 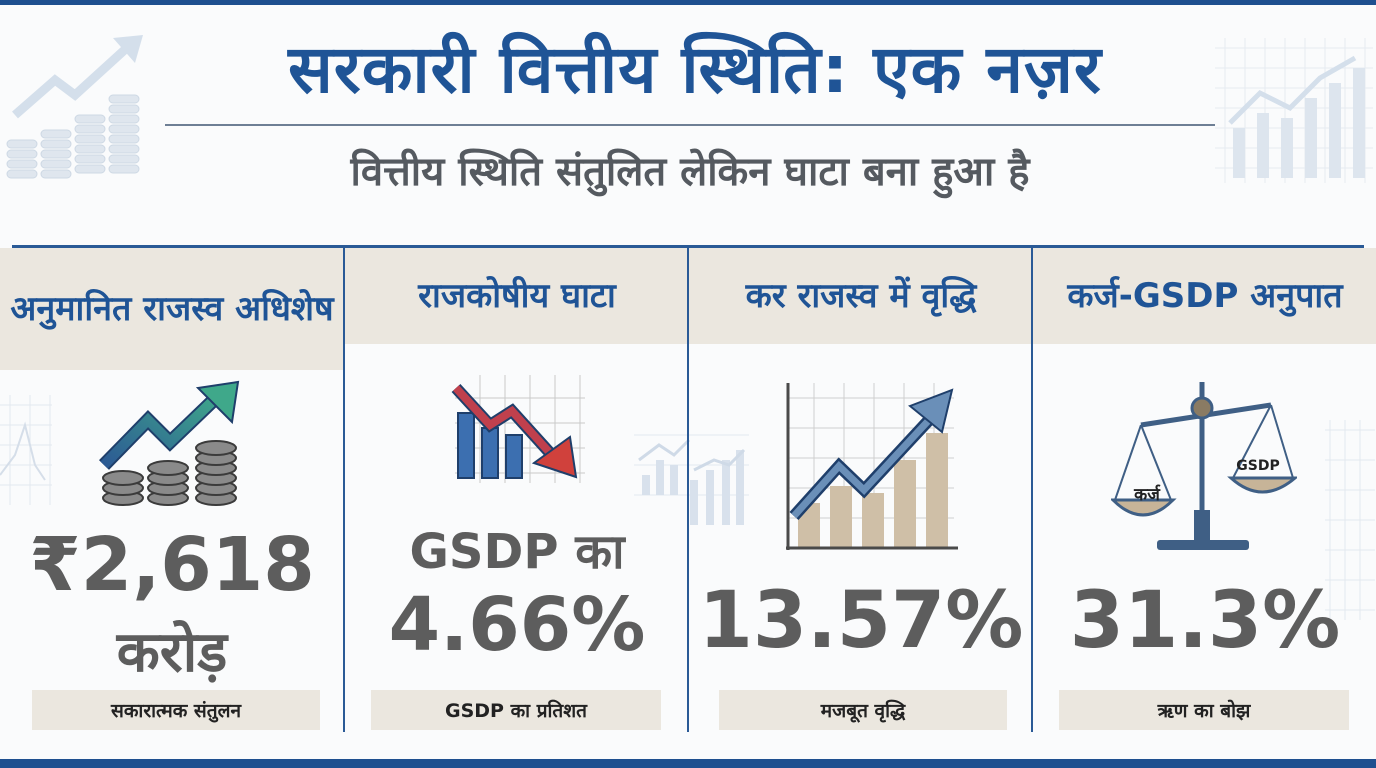 What do you see at coordinates (172, 652) in the screenshot?
I see `value-unit: करोड़` at bounding box center [172, 652].